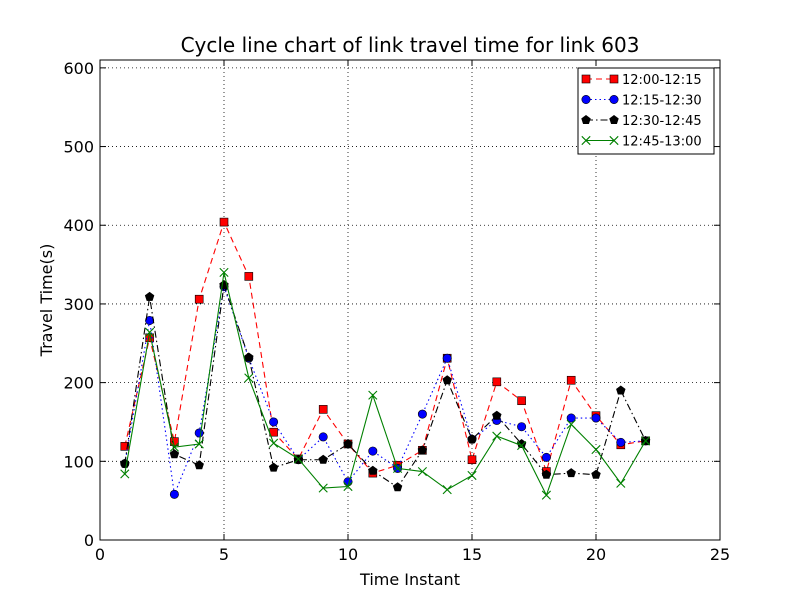  I want to click on x-tick-label: 15, so click(472, 554).